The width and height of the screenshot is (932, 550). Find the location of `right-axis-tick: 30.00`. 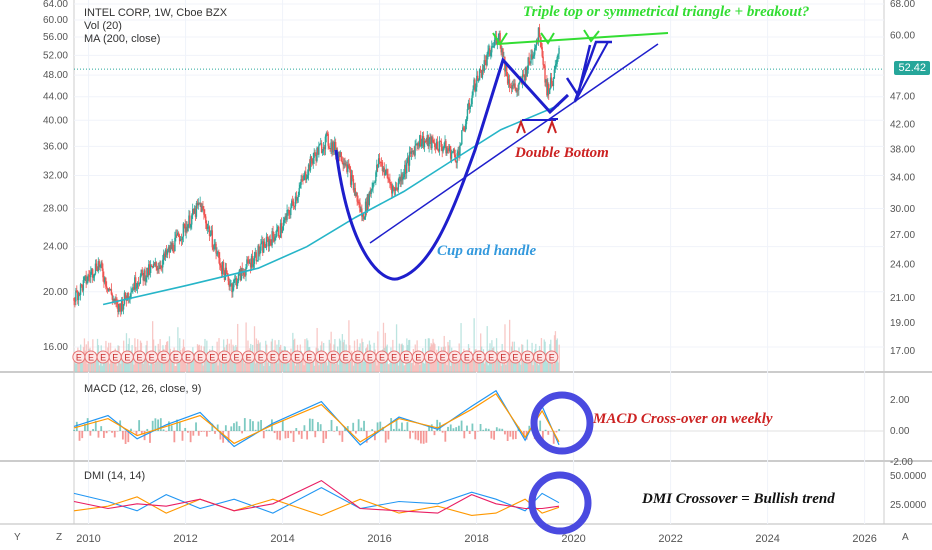

right-axis-tick: 30.00 is located at coordinates (902, 209).